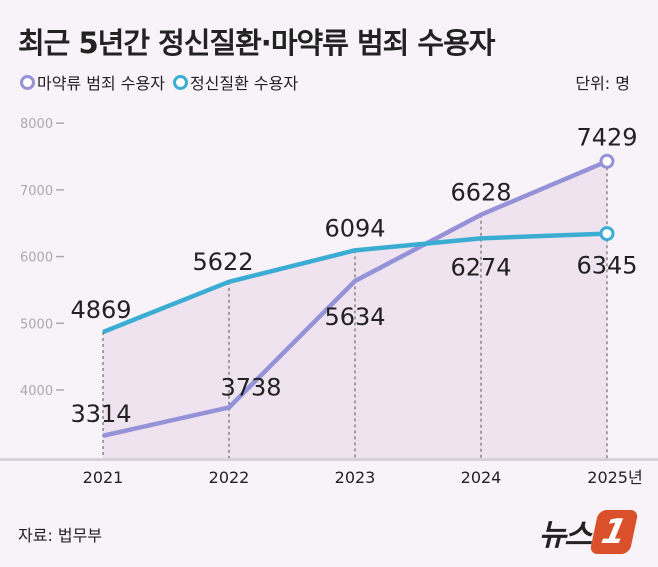  Describe the element at coordinates (614, 477) in the screenshot. I see `x-tick-label: 2025년` at that location.